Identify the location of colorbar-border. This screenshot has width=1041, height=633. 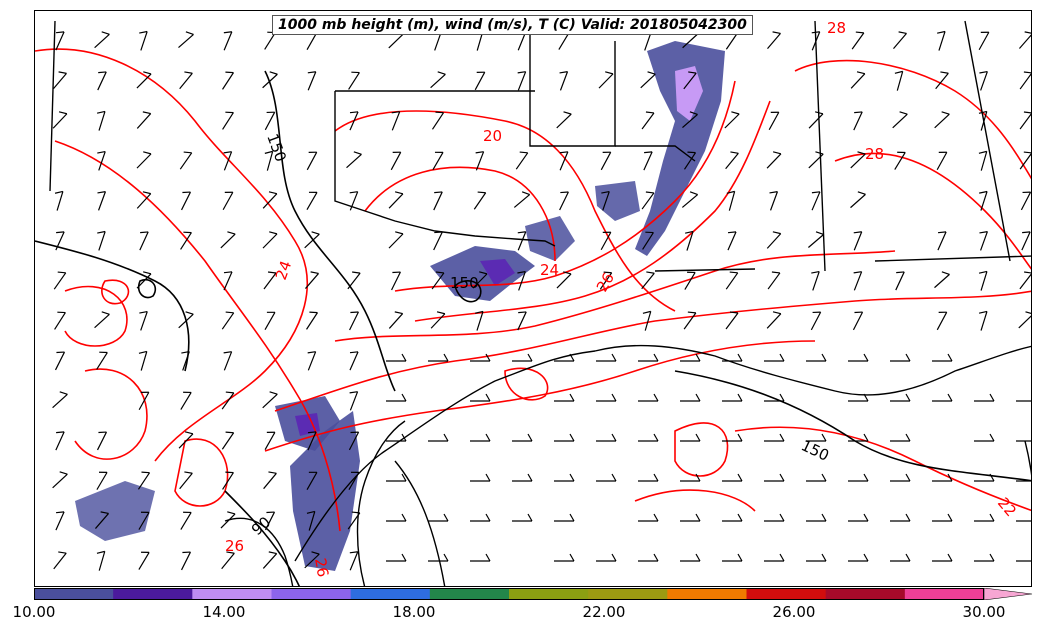
(509, 594).